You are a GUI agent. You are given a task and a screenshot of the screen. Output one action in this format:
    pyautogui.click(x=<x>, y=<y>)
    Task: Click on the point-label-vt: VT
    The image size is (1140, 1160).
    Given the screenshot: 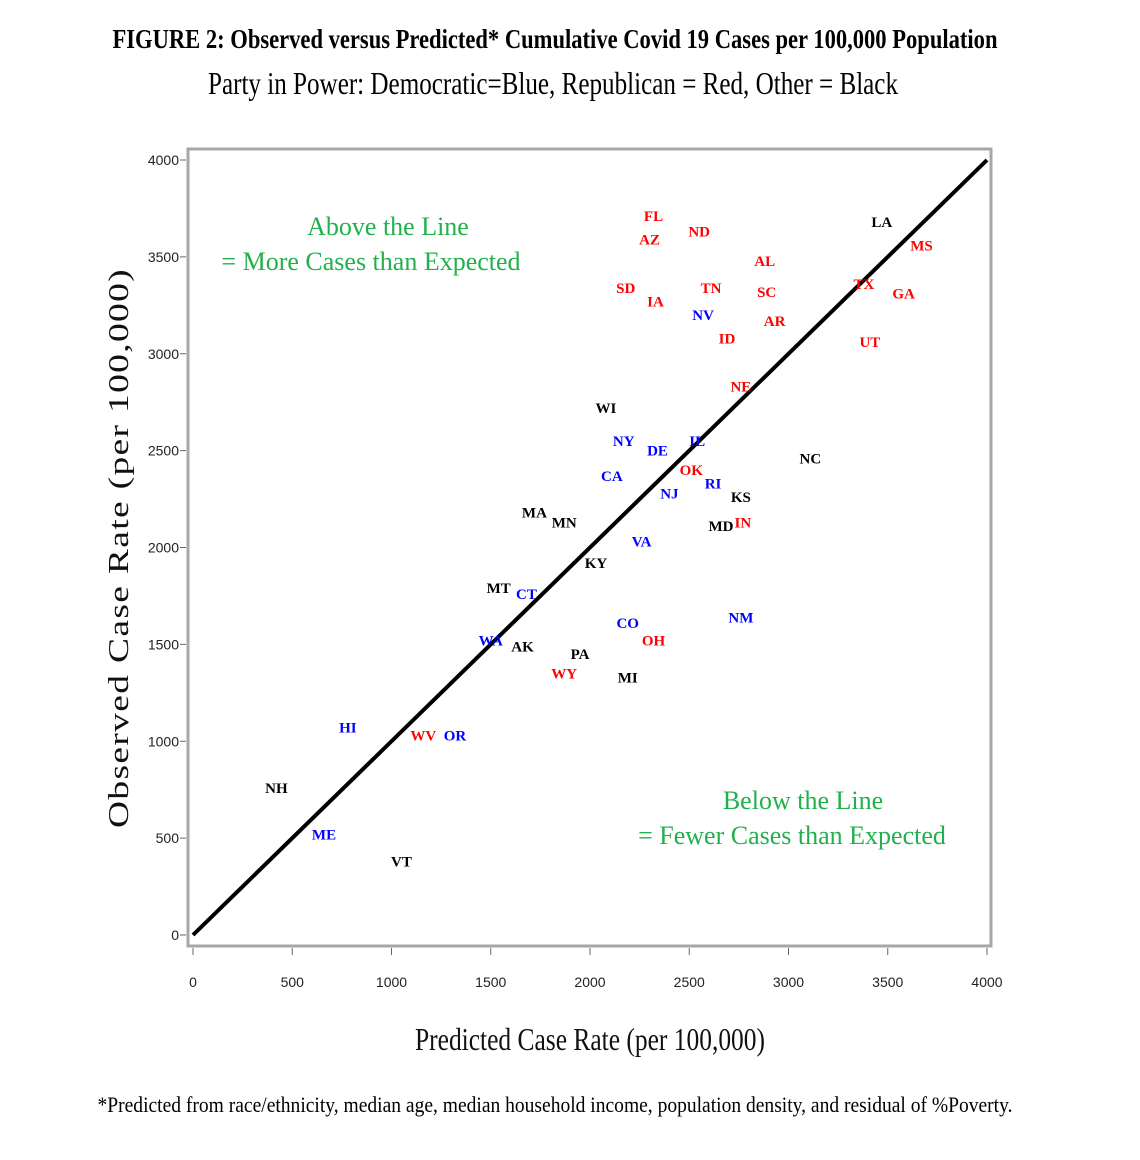 What is the action you would take?
    pyautogui.click(x=401, y=862)
    